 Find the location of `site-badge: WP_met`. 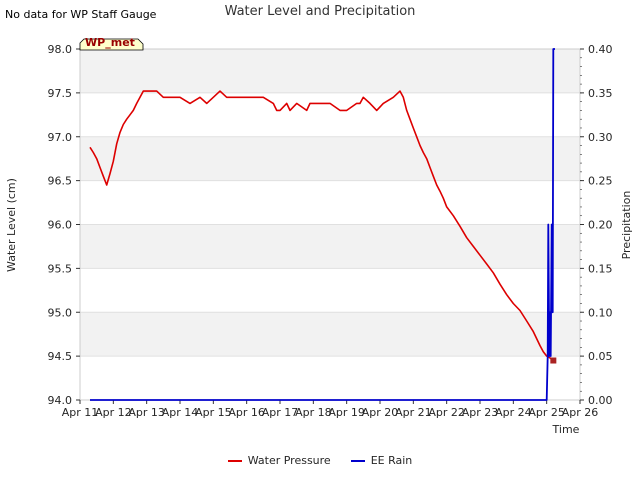

site-badge: WP_met is located at coordinates (111, 43).